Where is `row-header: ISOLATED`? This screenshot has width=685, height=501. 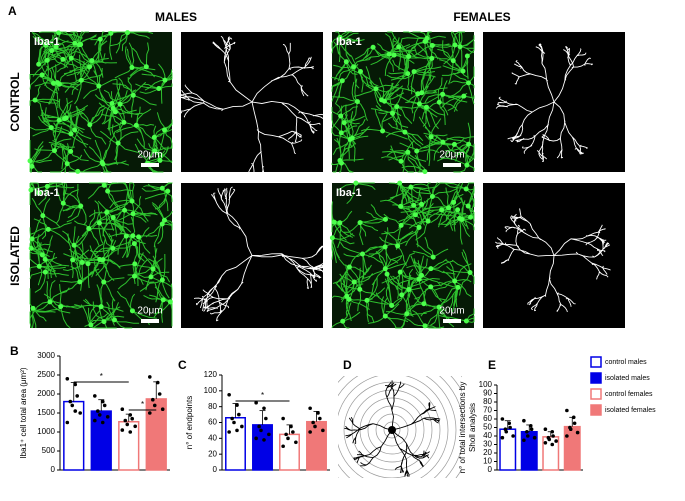 row-header: ISOLATED is located at coordinates (15, 256).